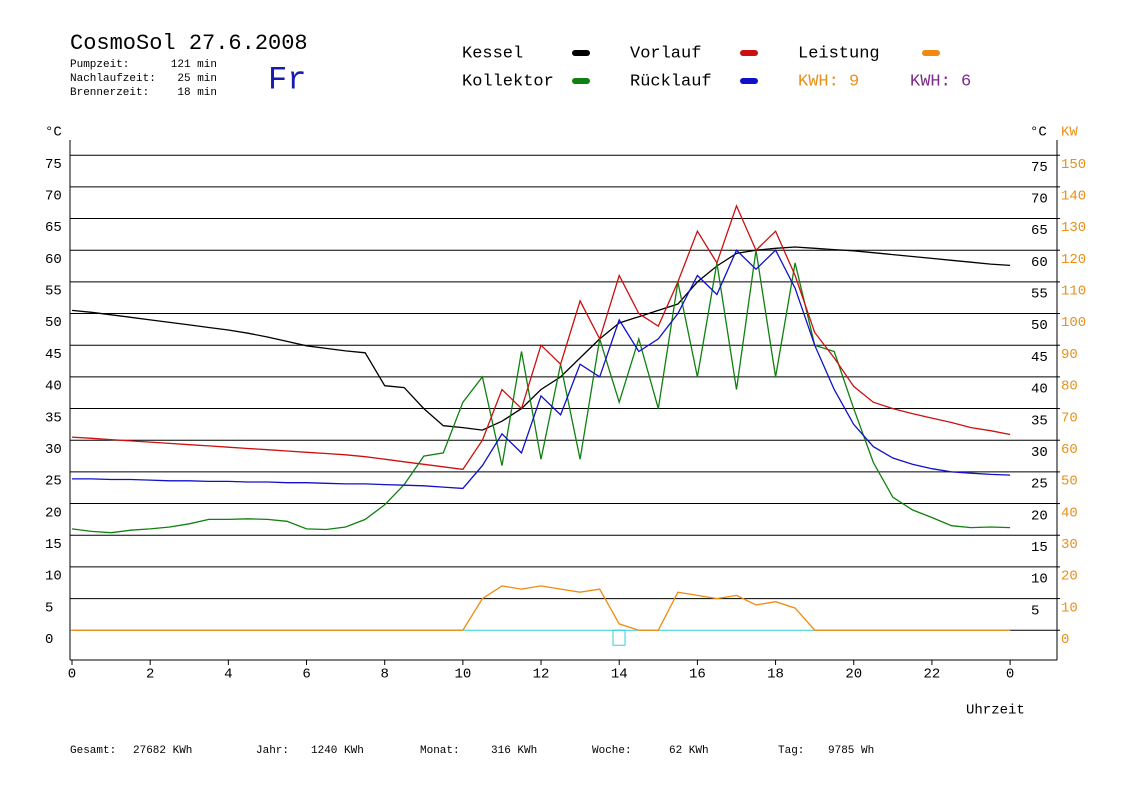 This screenshot has width=1148, height=812. What do you see at coordinates (1069, 450) in the screenshot?
I see `y2-tick-label: 60` at bounding box center [1069, 450].